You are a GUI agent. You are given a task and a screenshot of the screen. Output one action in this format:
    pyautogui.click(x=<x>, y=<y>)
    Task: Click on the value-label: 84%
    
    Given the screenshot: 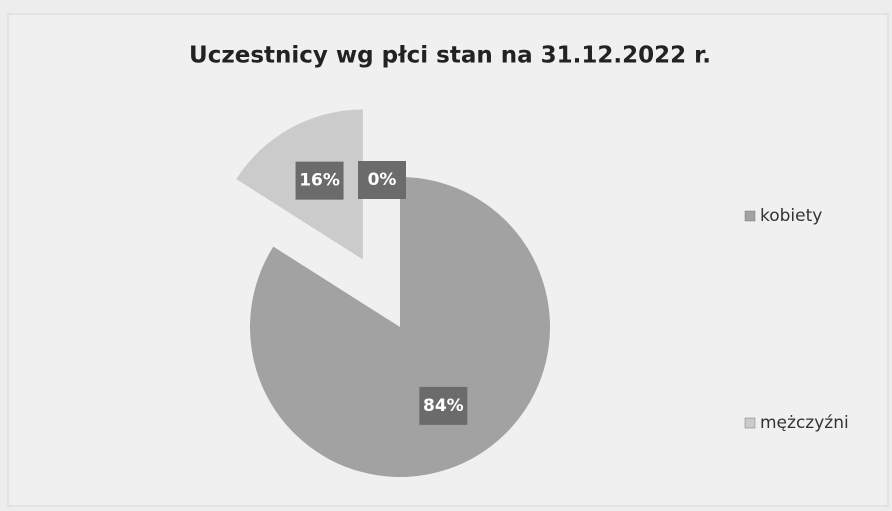 What is the action you would take?
    pyautogui.click(x=443, y=406)
    